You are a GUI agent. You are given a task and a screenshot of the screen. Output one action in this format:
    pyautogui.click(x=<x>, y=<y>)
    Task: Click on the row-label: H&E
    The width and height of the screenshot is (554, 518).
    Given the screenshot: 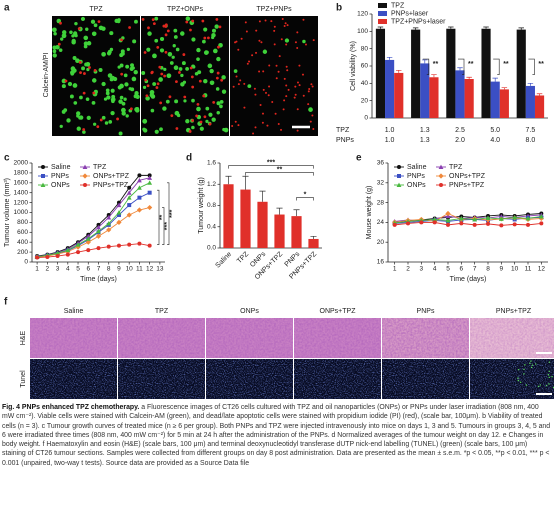 What is the action you would take?
    pyautogui.click(x=23, y=337)
    